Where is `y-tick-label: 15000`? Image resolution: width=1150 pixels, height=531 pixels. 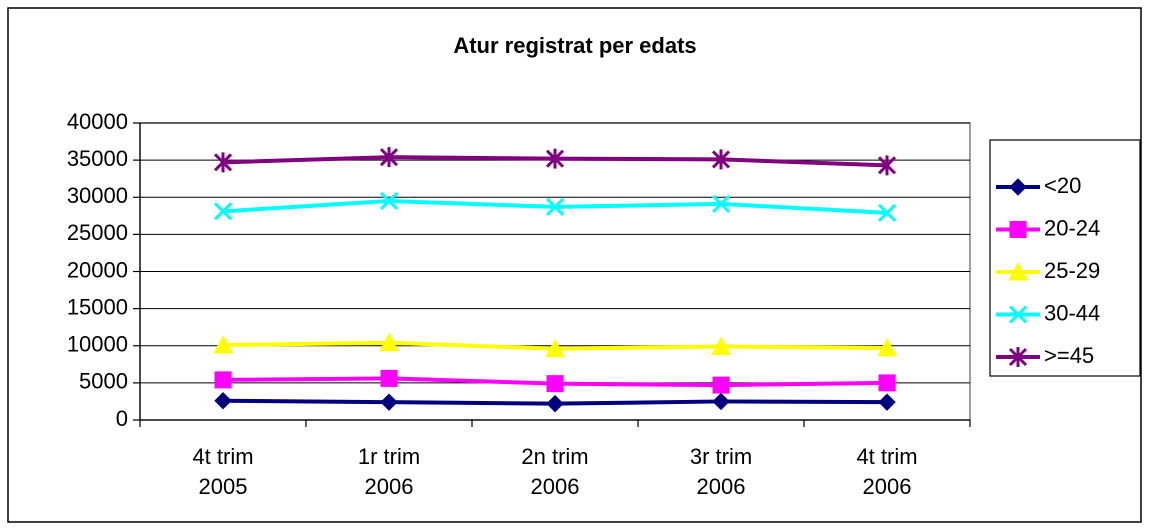
y-tick-label: 15000 is located at coordinates (97, 306).